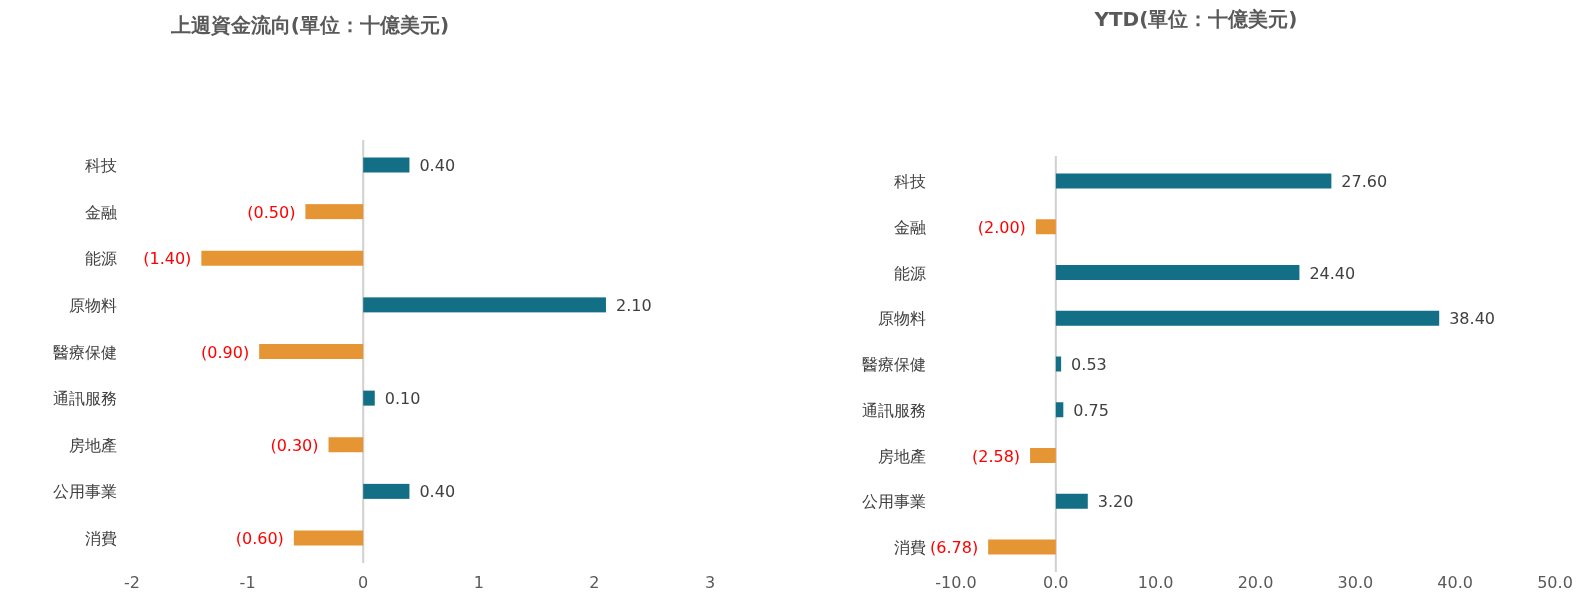 This screenshot has height=615, width=1590. What do you see at coordinates (225, 352) in the screenshot?
I see `data-label: (0.90)` at bounding box center [225, 352].